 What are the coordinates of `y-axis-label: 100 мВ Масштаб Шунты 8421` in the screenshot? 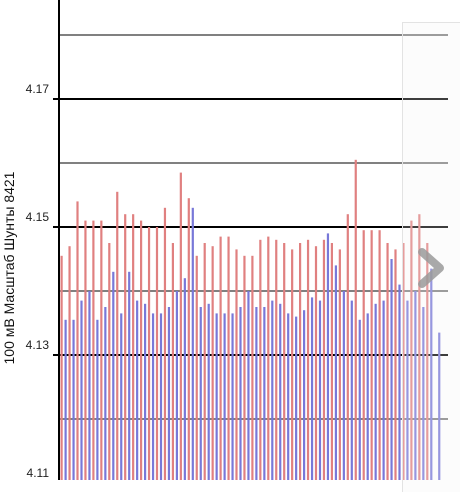 It's located at (9, 267).